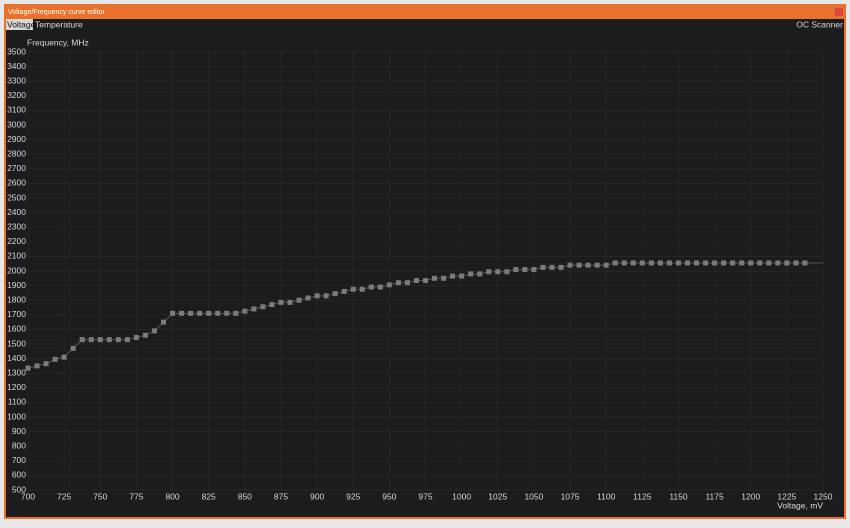 The width and height of the screenshot is (850, 528). I want to click on x-tick-label: 825, so click(209, 496).